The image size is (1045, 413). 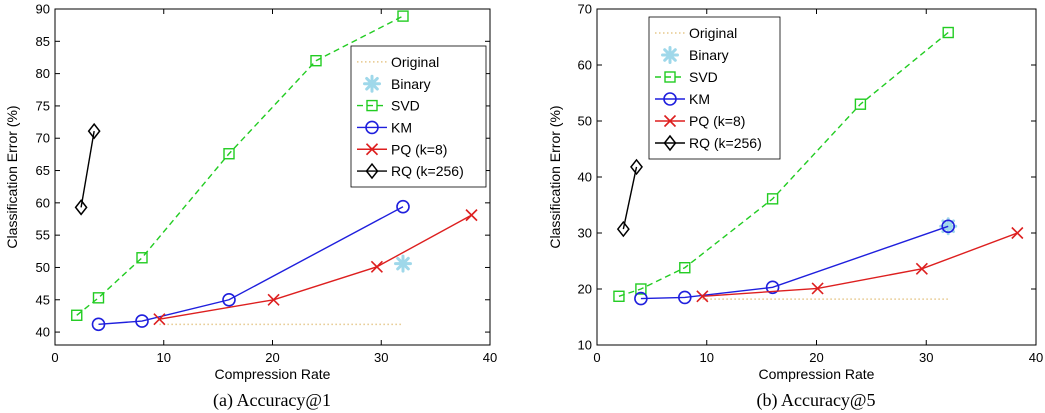 What do you see at coordinates (43, 105) in the screenshot?
I see `y-tick-label: 75` at bounding box center [43, 105].